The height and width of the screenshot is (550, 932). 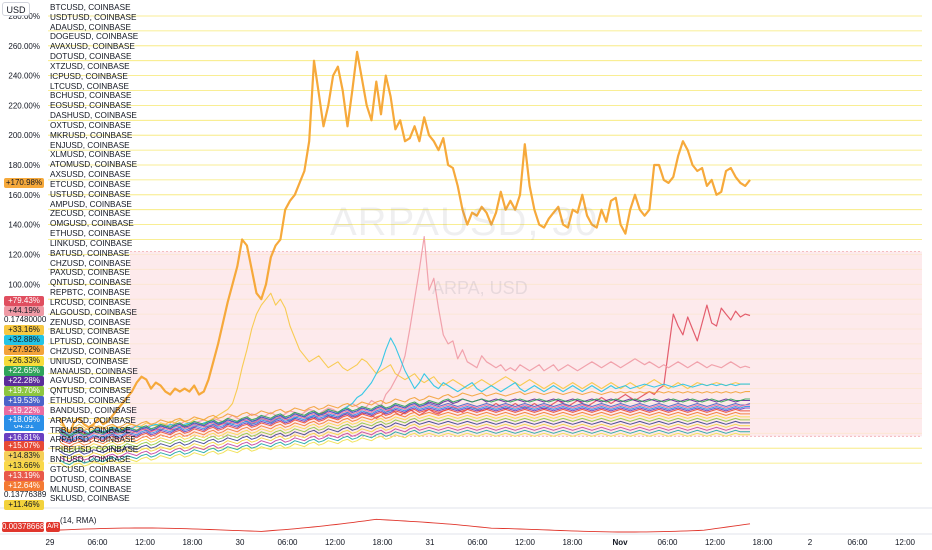 What do you see at coordinates (90, 184) in the screenshot?
I see `legend-item: ETCUSD, COINBASE` at bounding box center [90, 184].